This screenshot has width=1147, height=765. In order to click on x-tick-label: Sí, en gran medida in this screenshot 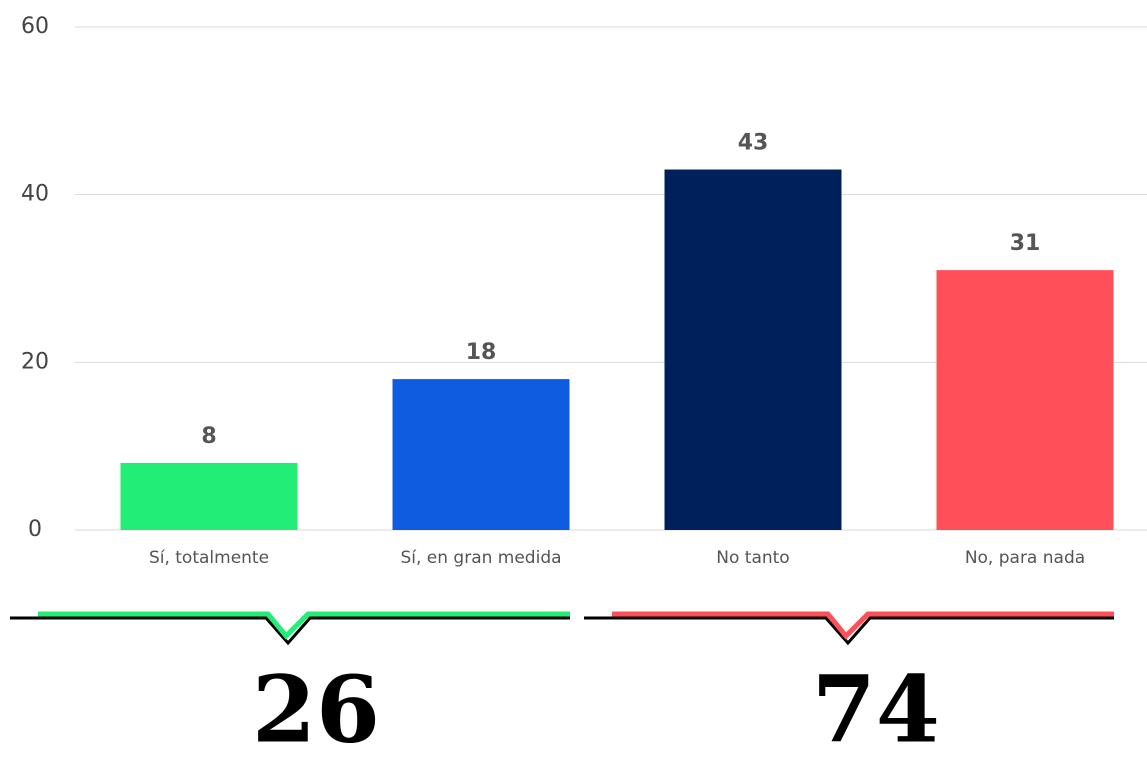, I will do `click(480, 558)`.